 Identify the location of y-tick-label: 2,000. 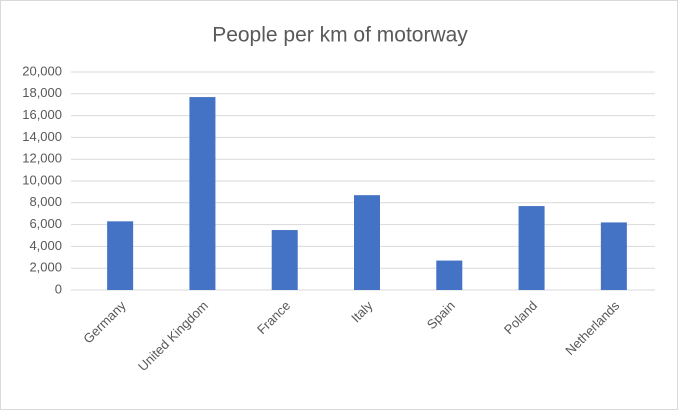
(45, 267).